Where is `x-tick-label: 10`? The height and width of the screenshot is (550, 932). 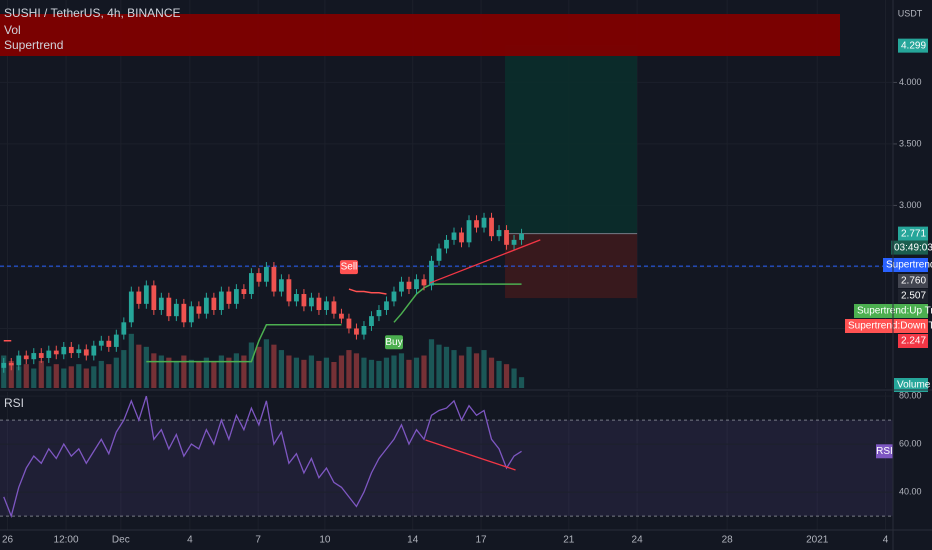
x-tick-label: 10 is located at coordinates (325, 540).